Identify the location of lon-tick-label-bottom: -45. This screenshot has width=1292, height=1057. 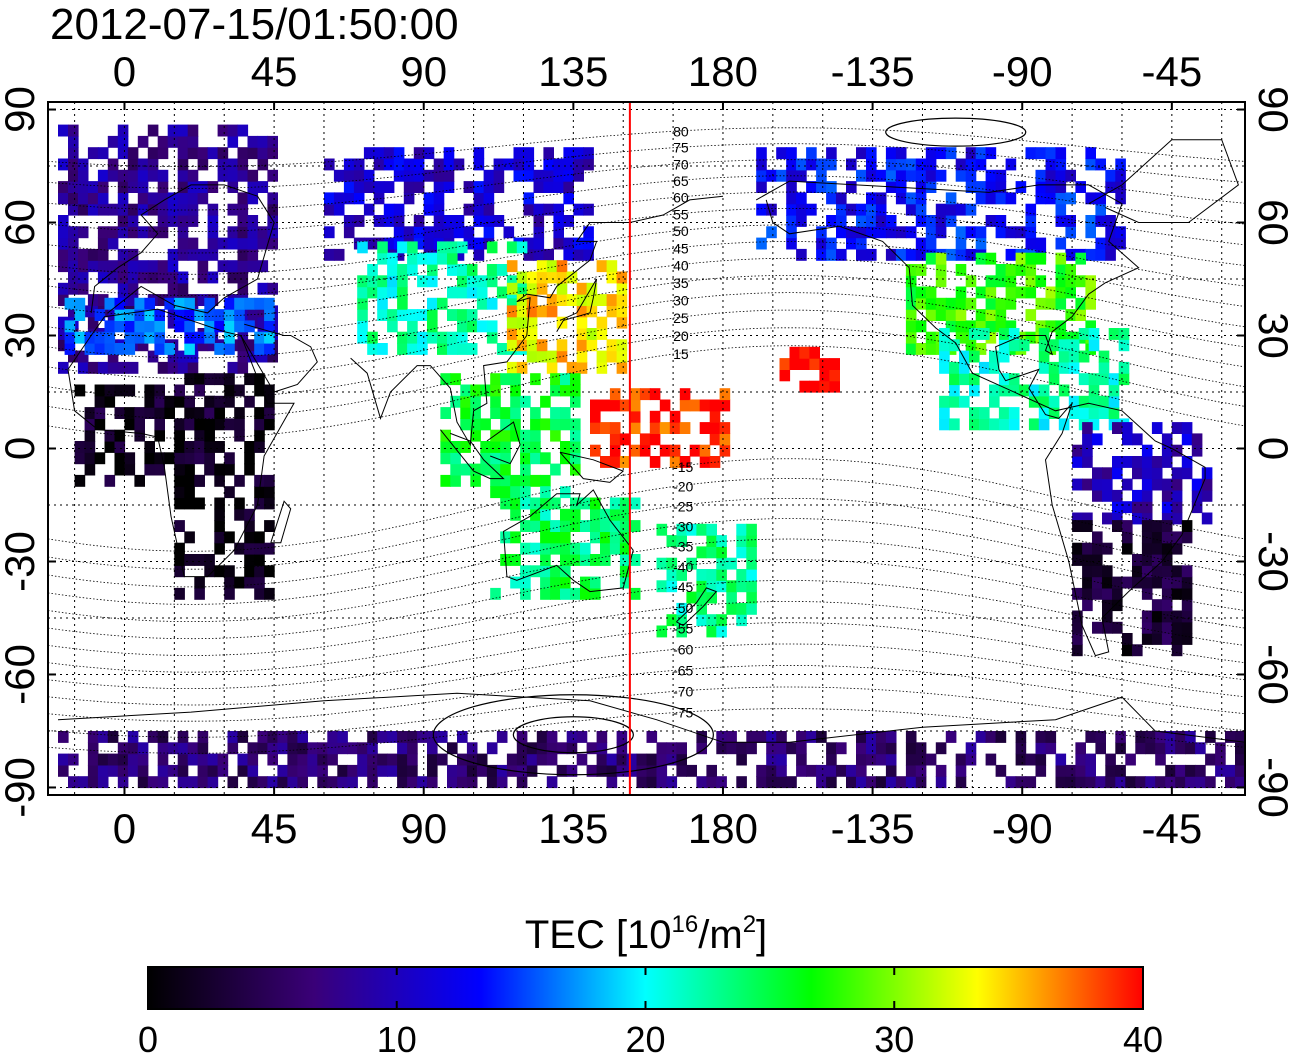
(1171, 828).